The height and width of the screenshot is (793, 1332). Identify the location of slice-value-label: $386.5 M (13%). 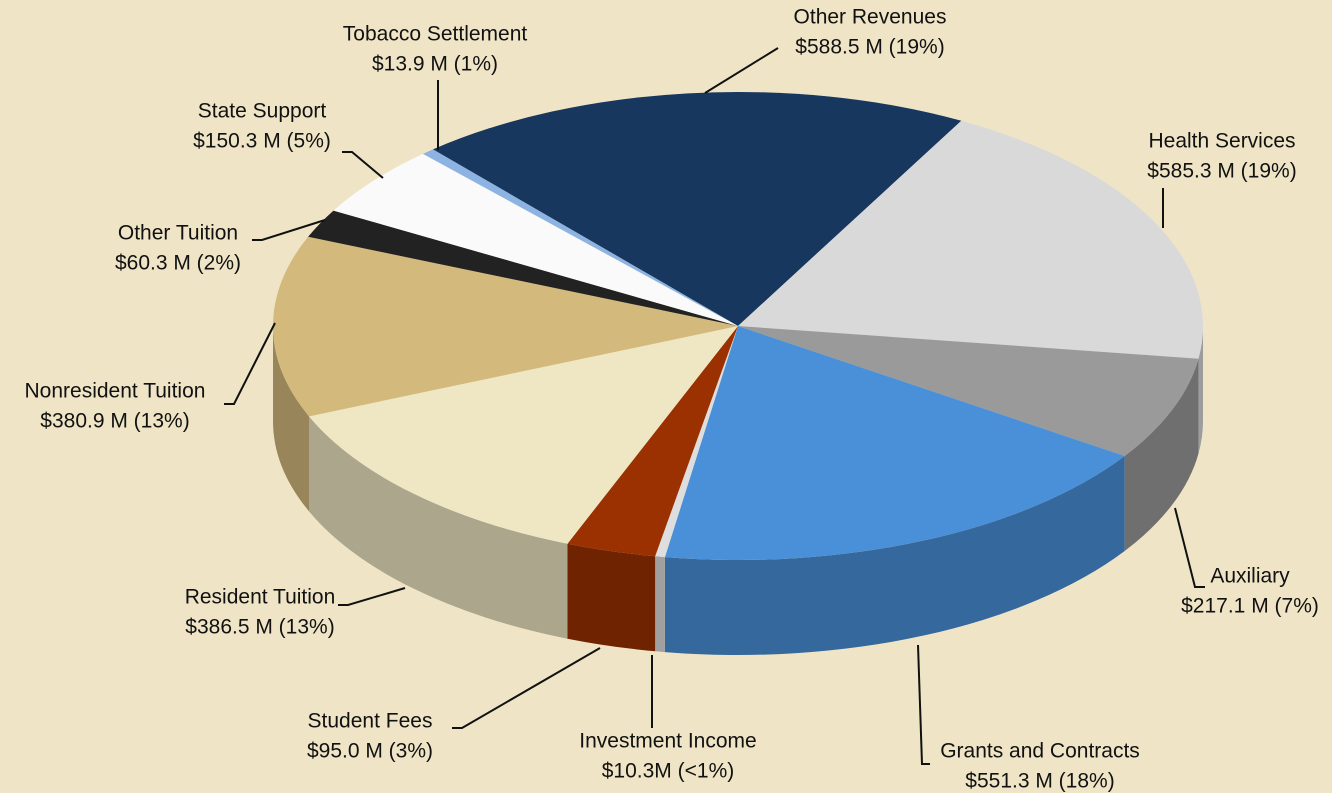
(259, 627).